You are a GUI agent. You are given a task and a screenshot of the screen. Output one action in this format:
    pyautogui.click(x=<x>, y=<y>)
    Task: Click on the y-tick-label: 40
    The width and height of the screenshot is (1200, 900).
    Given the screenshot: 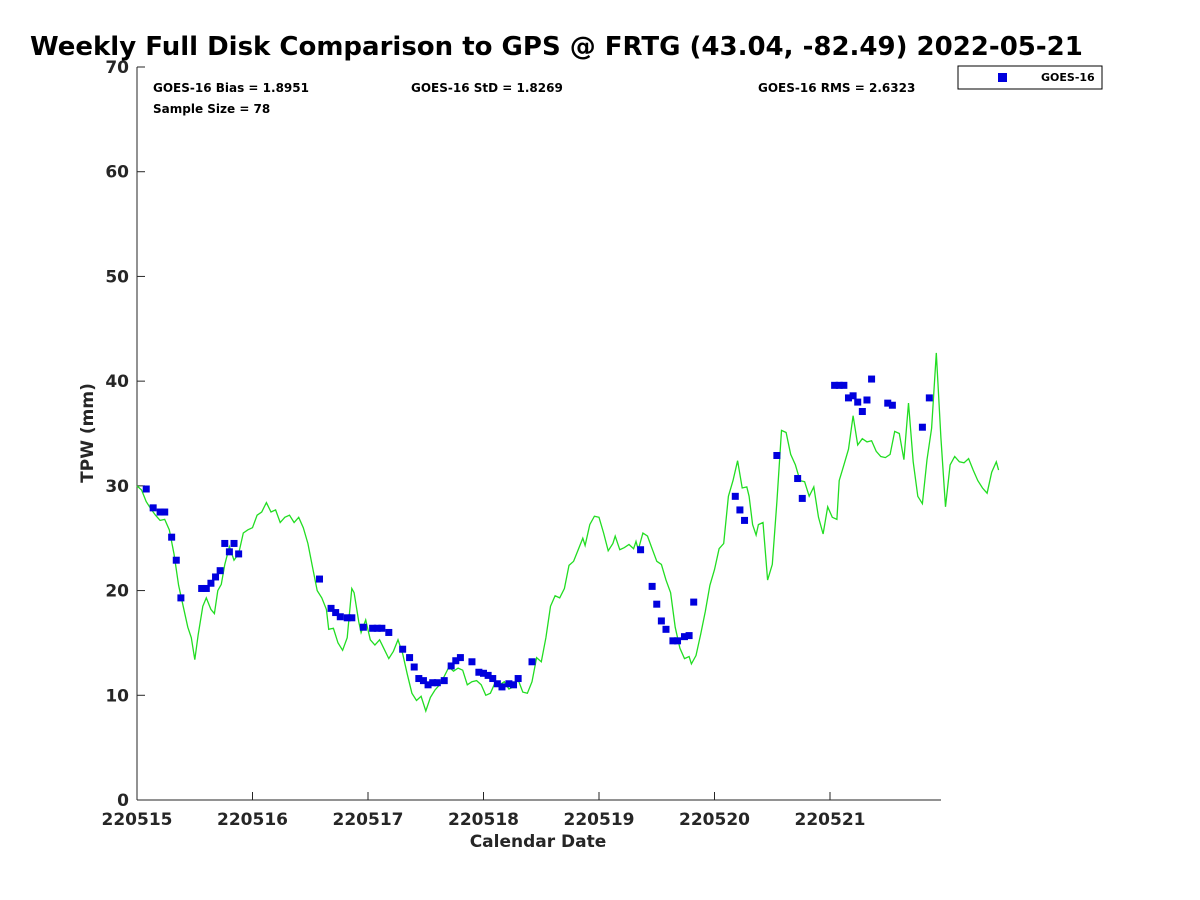 What is the action you would take?
    pyautogui.click(x=117, y=382)
    